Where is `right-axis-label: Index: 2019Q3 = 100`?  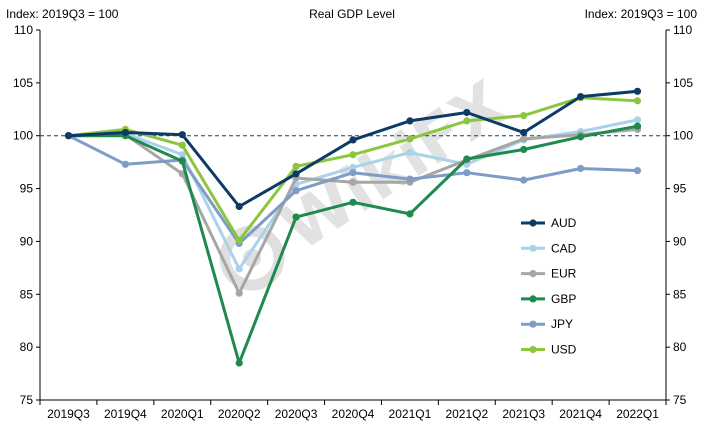 right-axis-label: Index: 2019Q3 = 100 is located at coordinates (641, 14).